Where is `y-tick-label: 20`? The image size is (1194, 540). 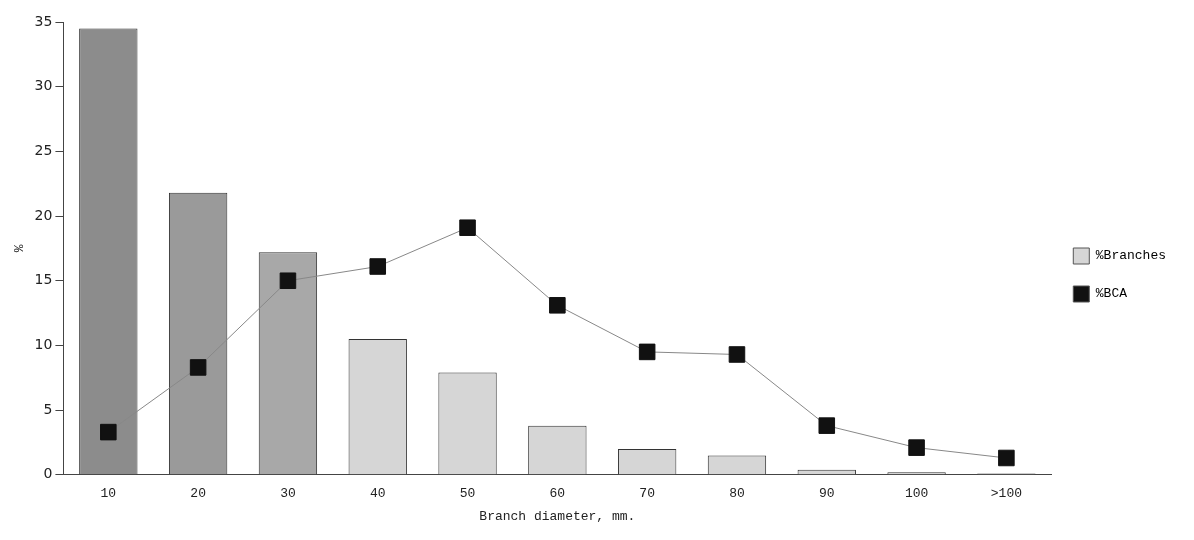 y-tick-label: 20 is located at coordinates (43, 214).